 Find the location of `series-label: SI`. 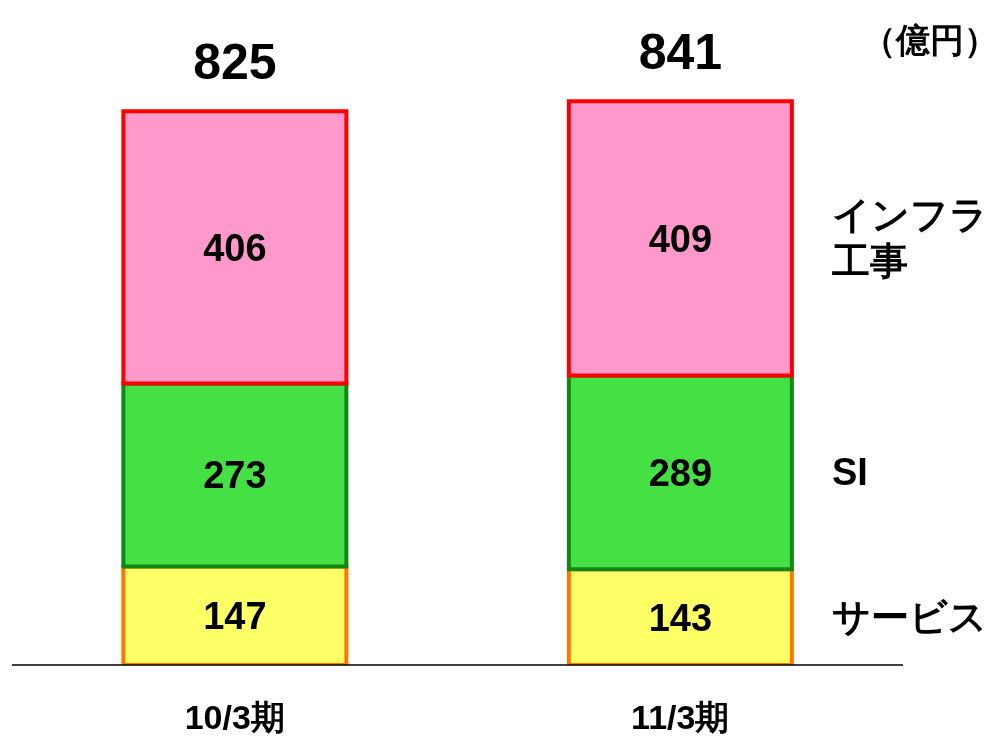

series-label: SI is located at coordinates (849, 472).